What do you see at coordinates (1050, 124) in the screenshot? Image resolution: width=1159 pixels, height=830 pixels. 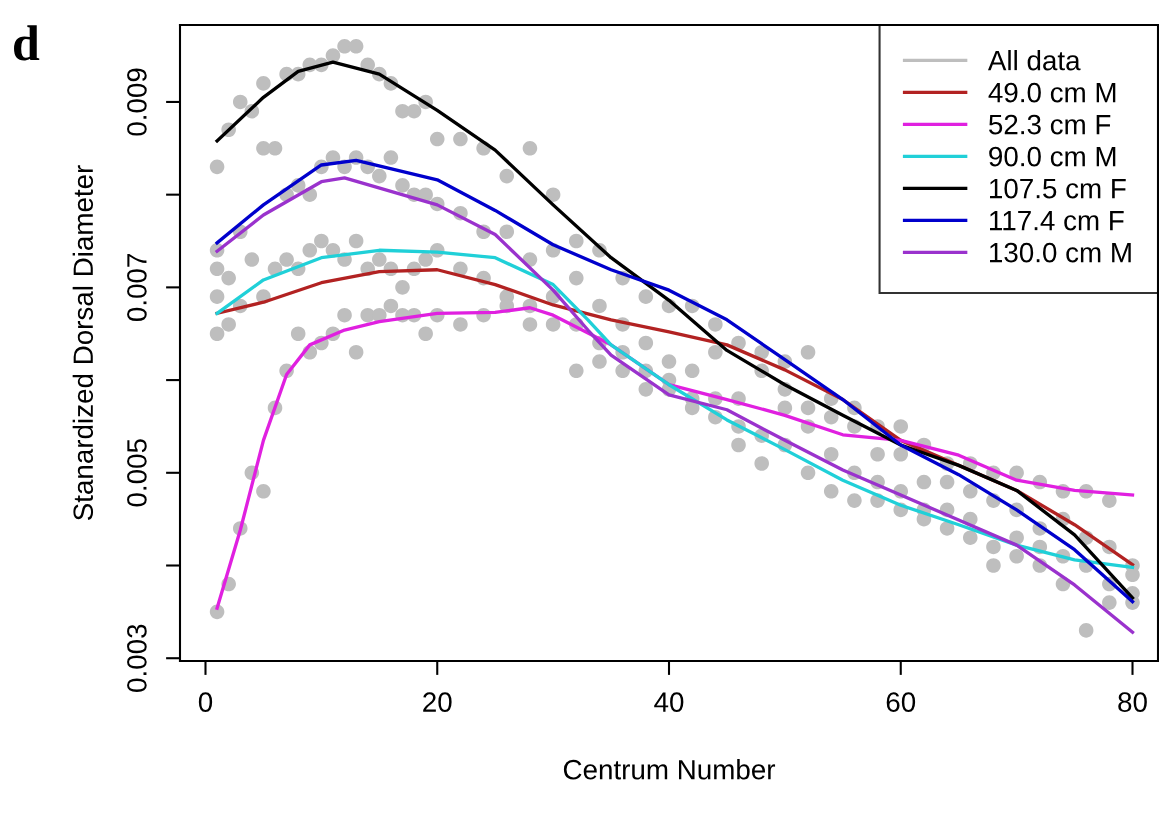 I see `legend-label: 52.3 cm F` at bounding box center [1050, 124].